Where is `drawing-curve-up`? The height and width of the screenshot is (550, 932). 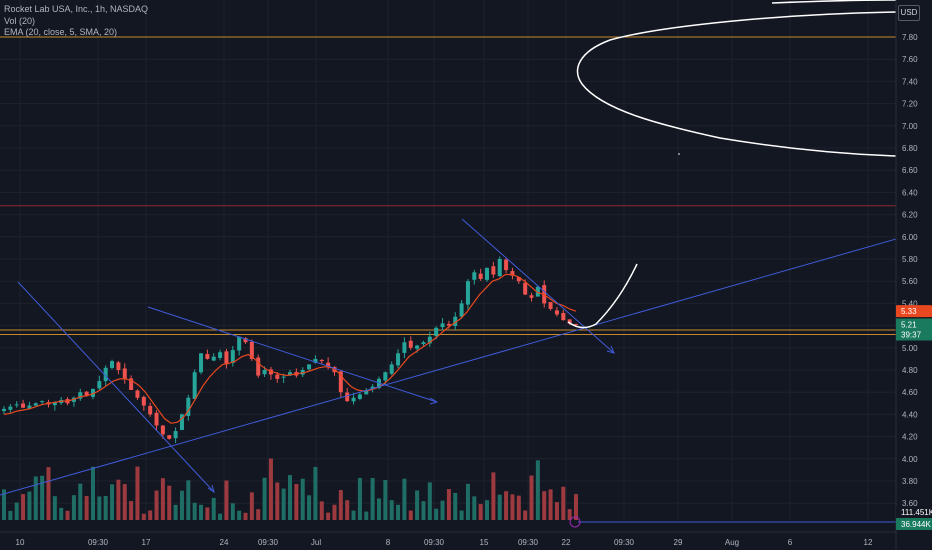
drawing-curve-up is located at coordinates (602, 296).